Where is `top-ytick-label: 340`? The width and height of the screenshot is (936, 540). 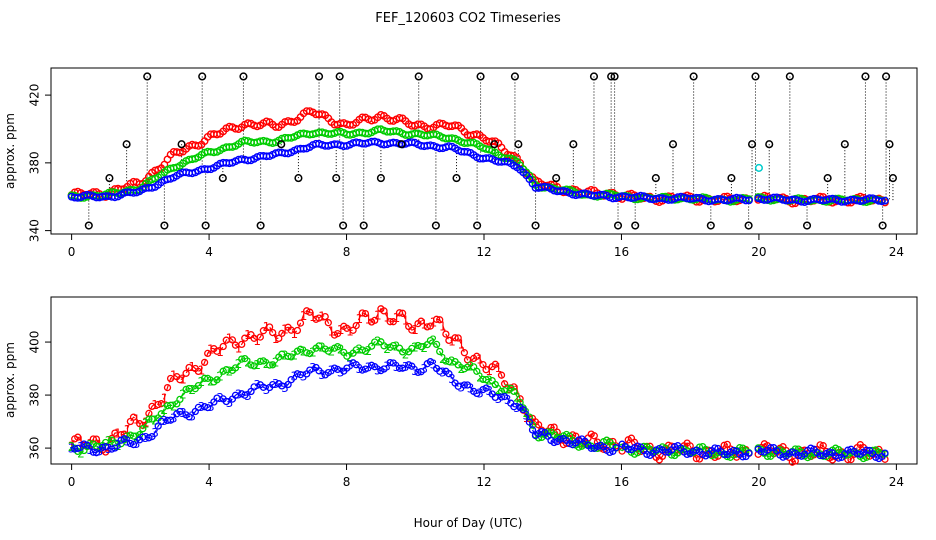
top-ytick-label: 340 is located at coordinates (35, 230).